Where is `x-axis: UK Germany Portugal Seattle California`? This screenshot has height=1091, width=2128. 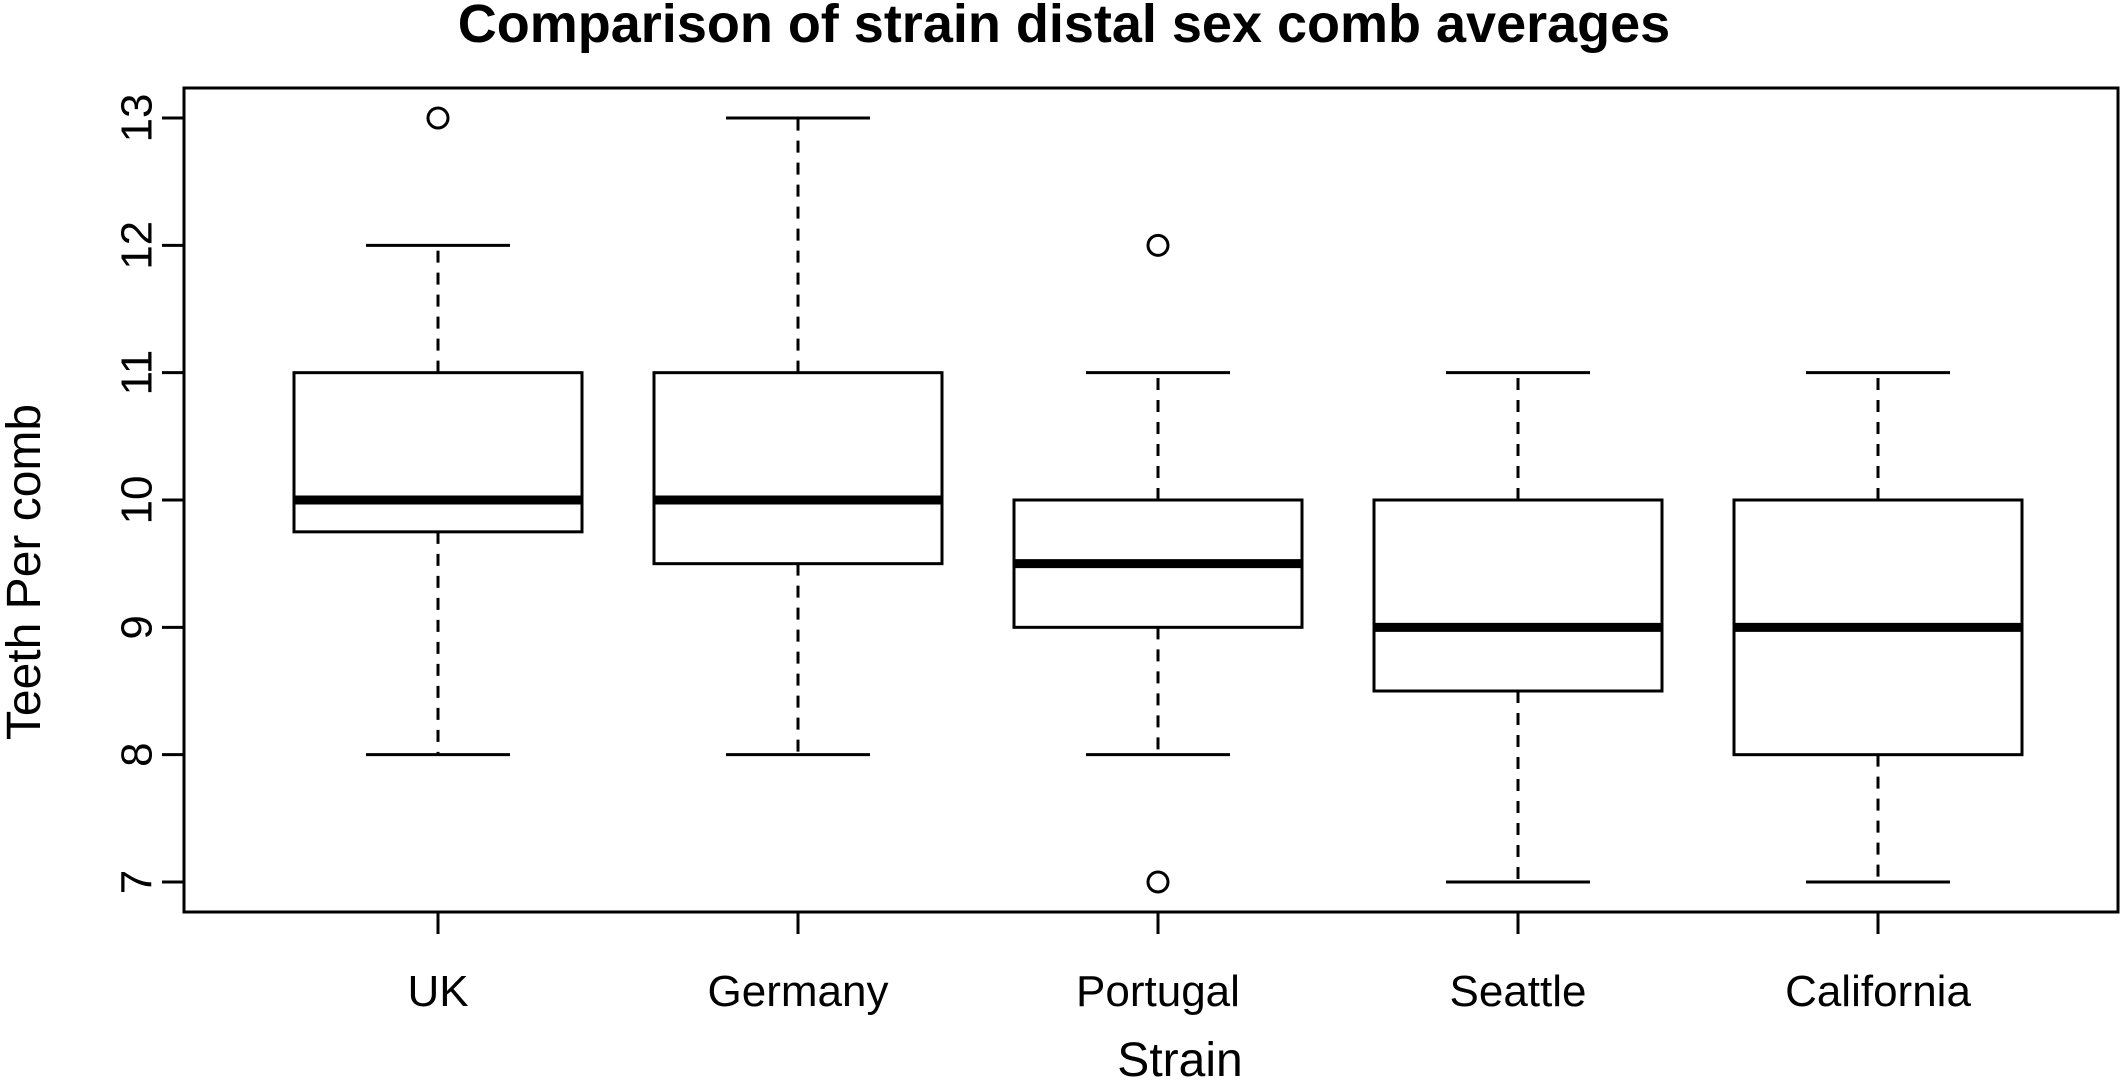 x-axis: UK Germany Portugal Seattle California is located at coordinates (1189, 963).